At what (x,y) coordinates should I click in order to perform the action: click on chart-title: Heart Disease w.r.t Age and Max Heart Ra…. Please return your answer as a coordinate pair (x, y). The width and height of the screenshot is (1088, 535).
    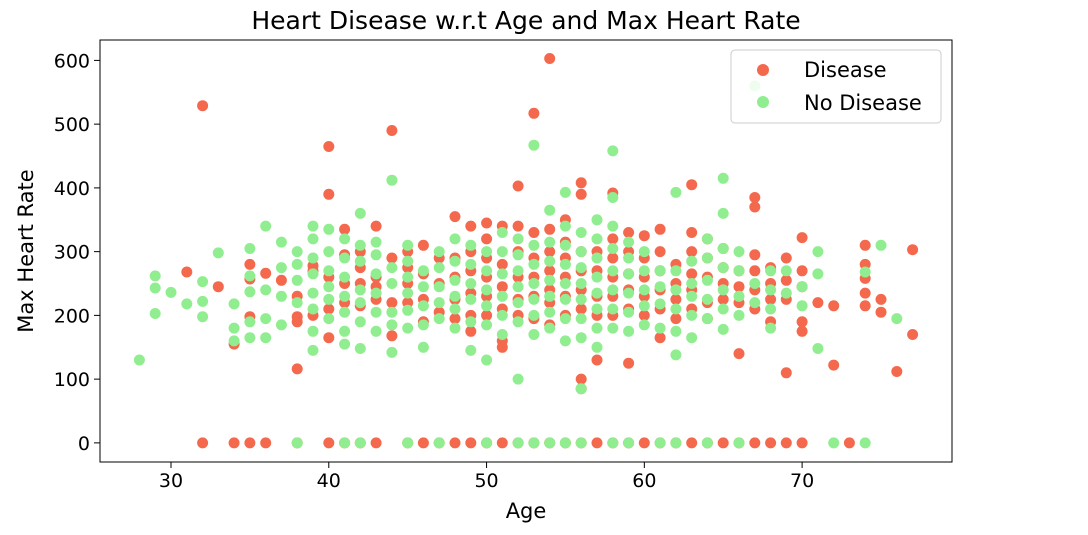
    Looking at the image, I should click on (525, 20).